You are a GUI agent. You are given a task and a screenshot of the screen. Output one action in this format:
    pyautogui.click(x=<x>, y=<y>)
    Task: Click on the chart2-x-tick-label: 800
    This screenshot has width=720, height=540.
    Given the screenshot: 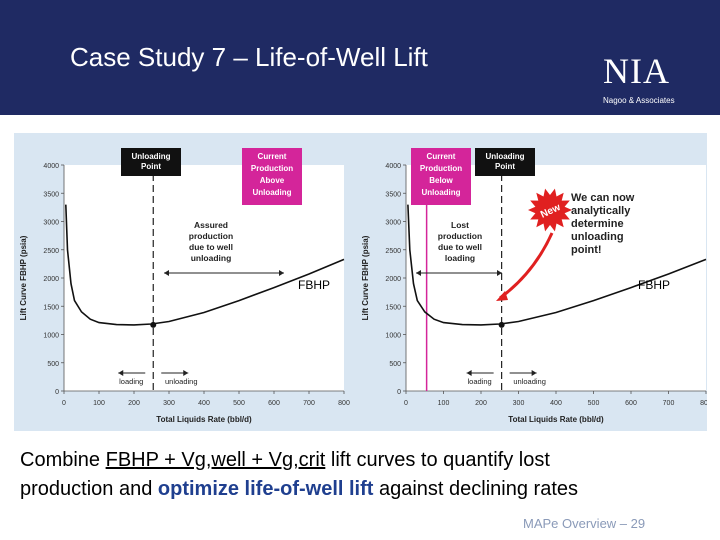 What is the action you would take?
    pyautogui.click(x=703, y=403)
    